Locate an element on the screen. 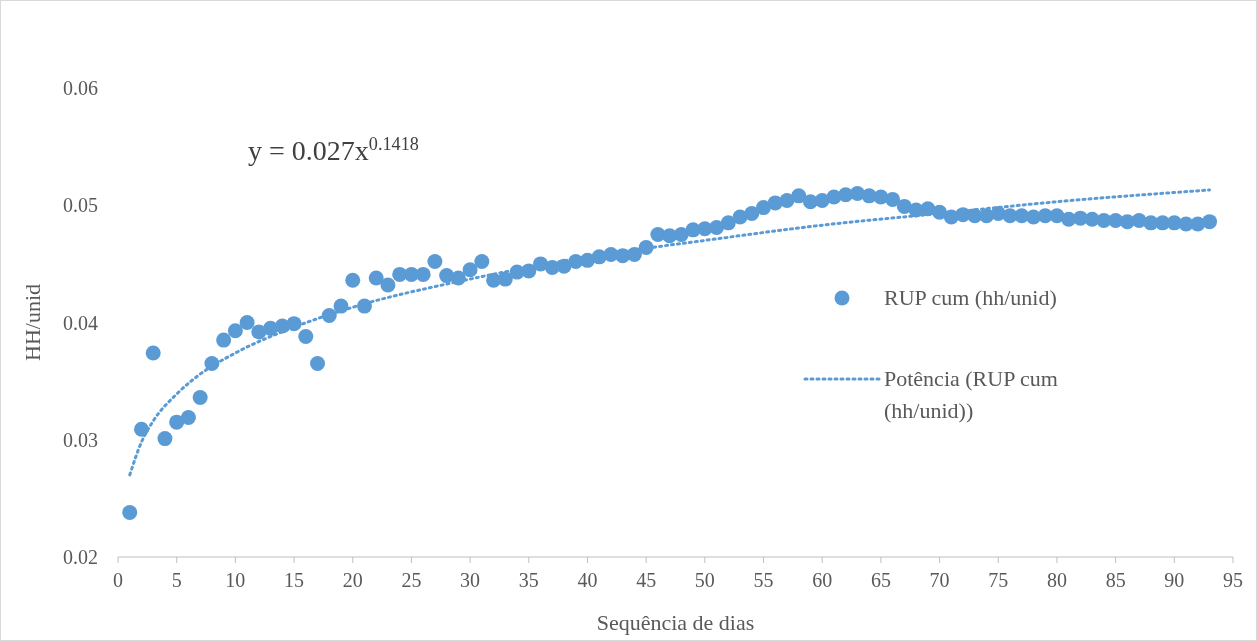 The width and height of the screenshot is (1257, 641). x-tick-label: 50 is located at coordinates (704, 580).